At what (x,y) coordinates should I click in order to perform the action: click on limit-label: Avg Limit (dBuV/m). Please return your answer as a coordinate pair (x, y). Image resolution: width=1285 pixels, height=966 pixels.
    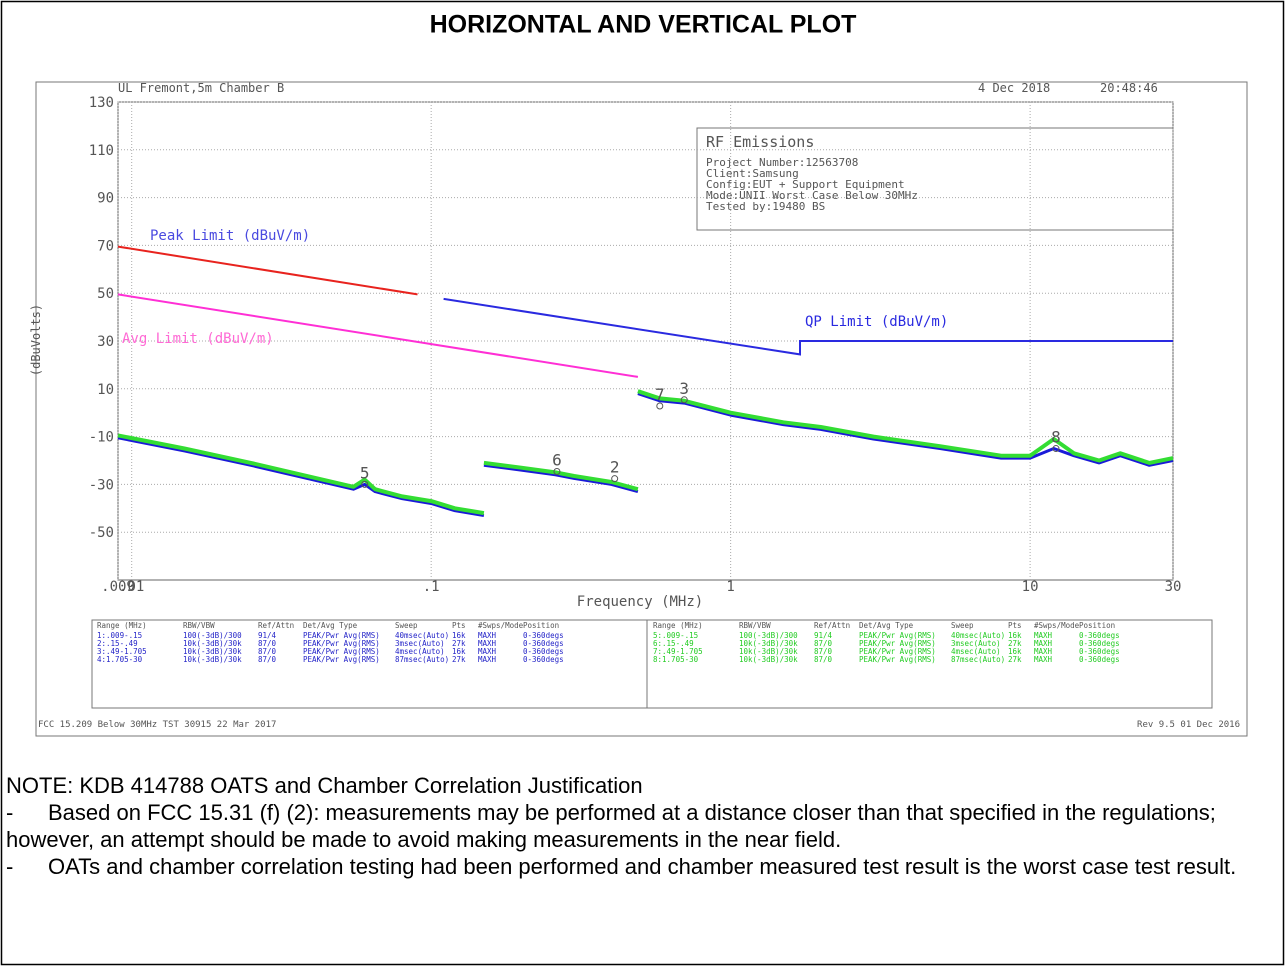
    Looking at the image, I should click on (198, 339).